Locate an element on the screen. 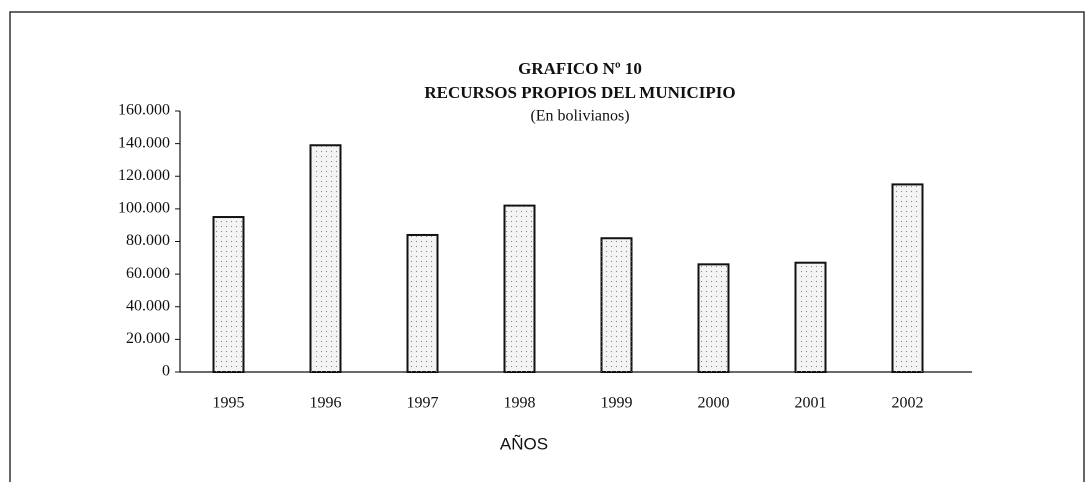  x-tick-label: 2000 is located at coordinates (714, 403).